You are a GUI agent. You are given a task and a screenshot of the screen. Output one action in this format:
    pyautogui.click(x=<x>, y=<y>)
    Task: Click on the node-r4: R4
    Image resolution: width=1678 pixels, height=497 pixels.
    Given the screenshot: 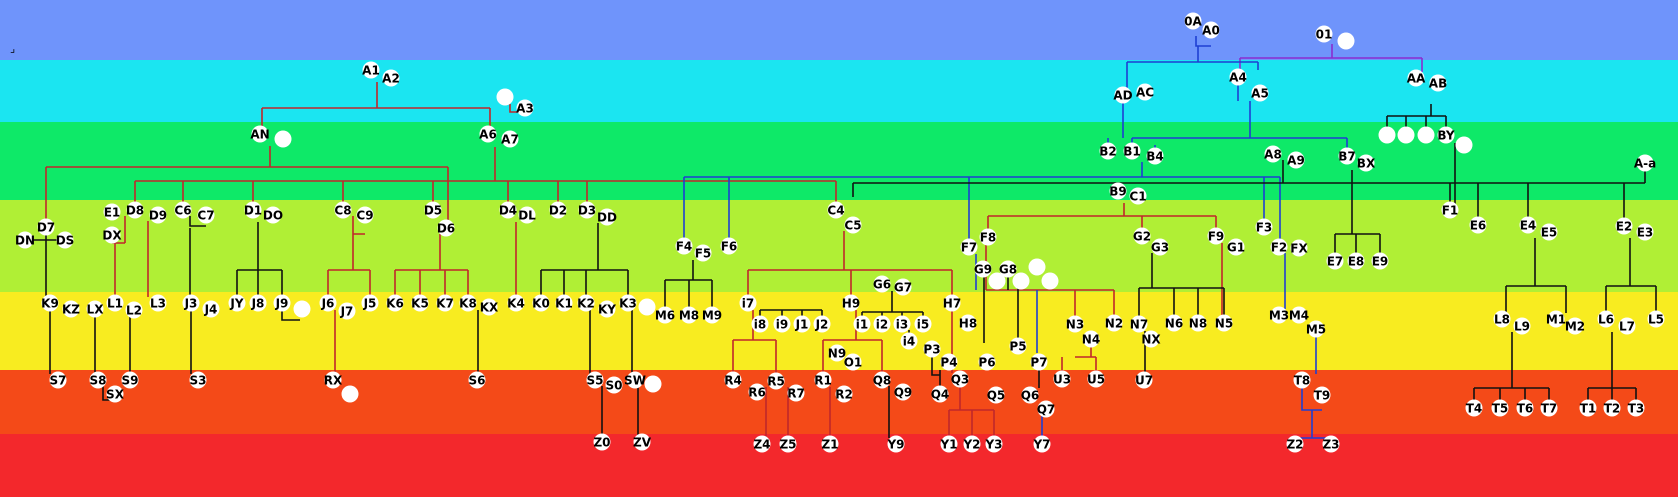 What is the action you would take?
    pyautogui.click(x=733, y=380)
    